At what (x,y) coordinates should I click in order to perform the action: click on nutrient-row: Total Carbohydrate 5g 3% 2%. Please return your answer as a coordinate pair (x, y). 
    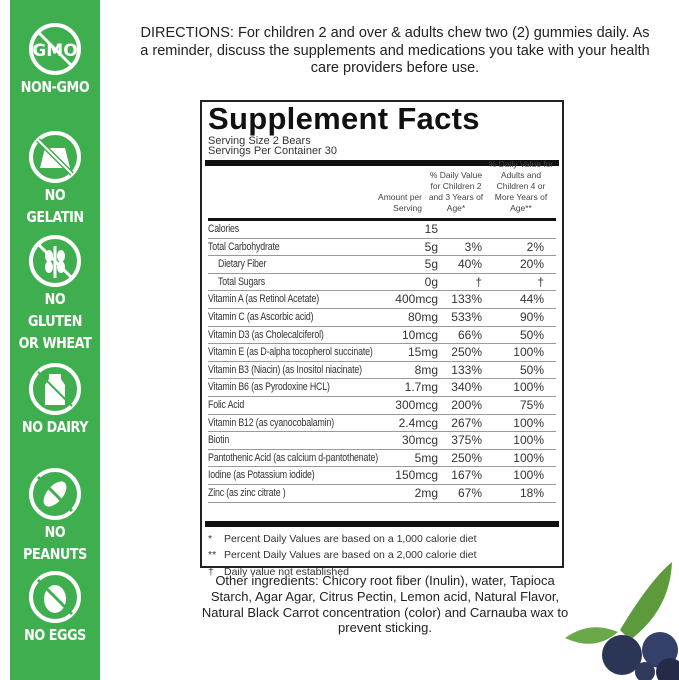
    Looking at the image, I should click on (382, 248).